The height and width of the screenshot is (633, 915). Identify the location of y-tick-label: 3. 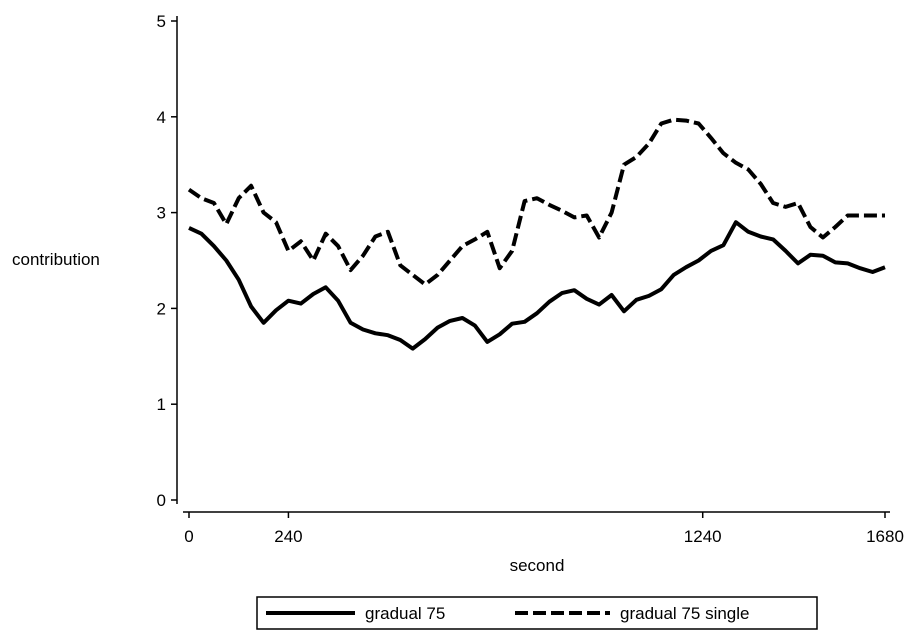
(161, 213).